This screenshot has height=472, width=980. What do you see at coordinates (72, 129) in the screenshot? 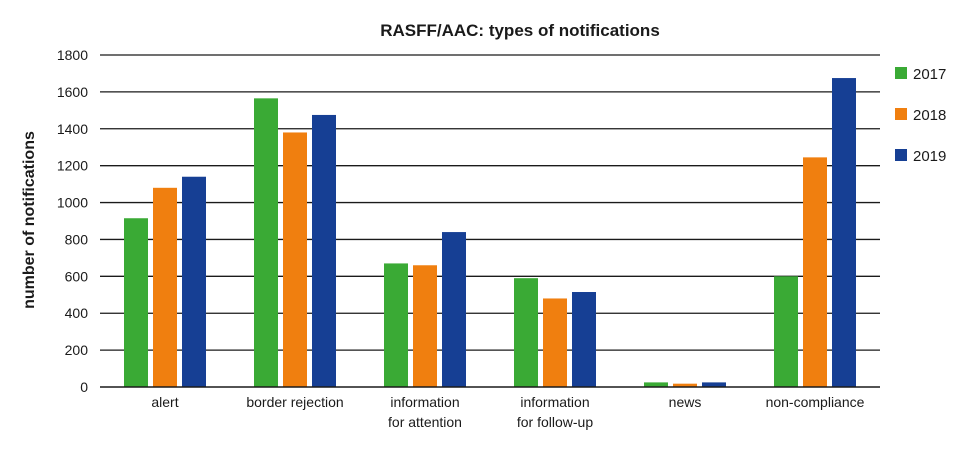
I see `y-tick-label: 1400` at bounding box center [72, 129].